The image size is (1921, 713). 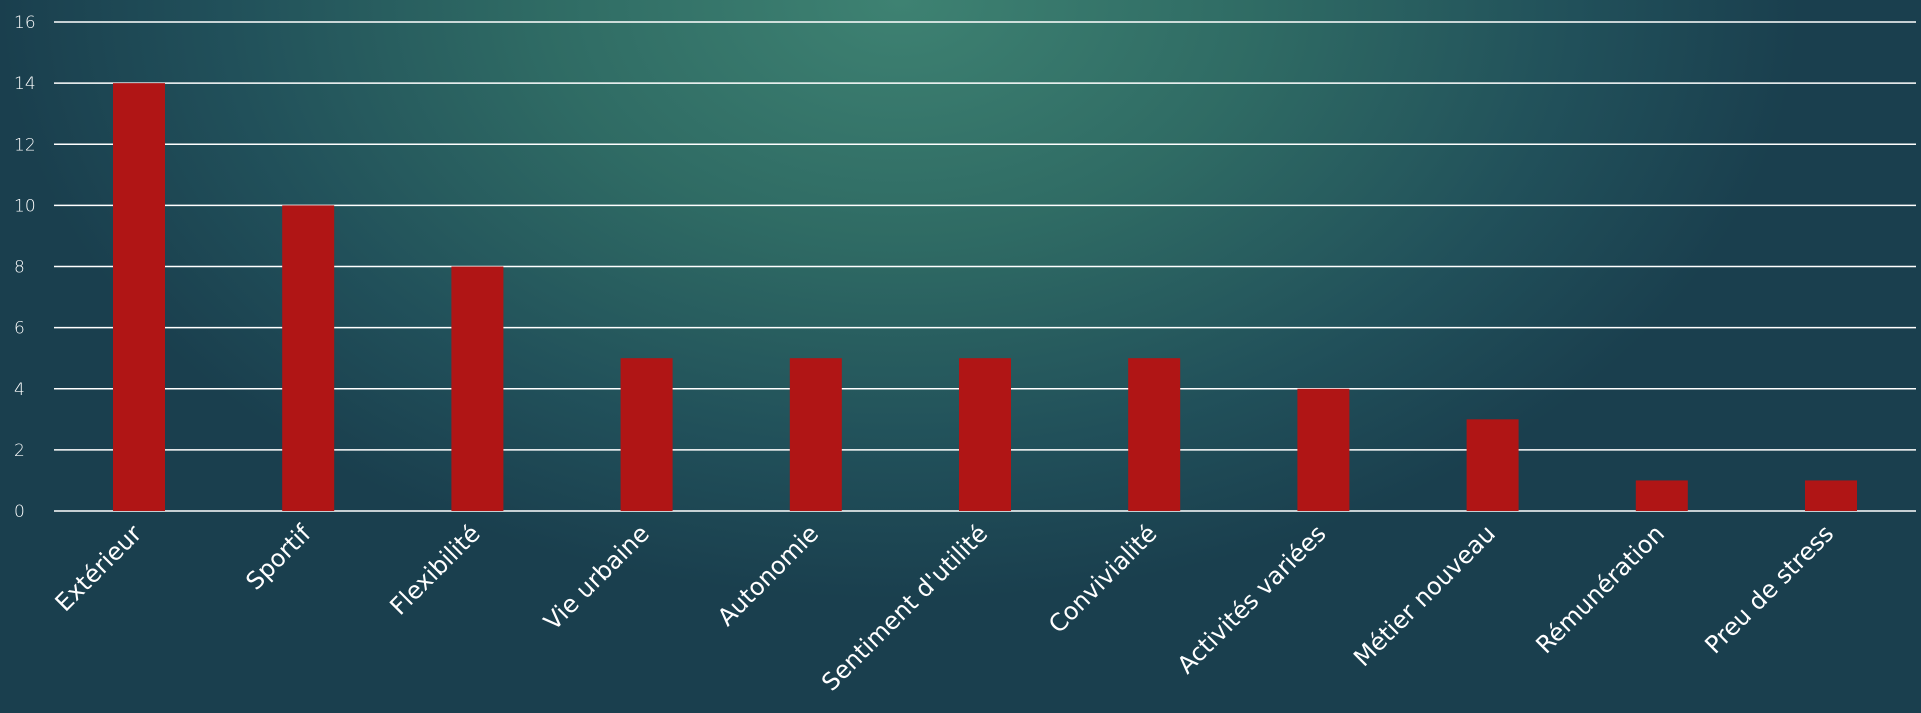 What do you see at coordinates (434, 569) in the screenshot?
I see `category-label: Flexibilité` at bounding box center [434, 569].